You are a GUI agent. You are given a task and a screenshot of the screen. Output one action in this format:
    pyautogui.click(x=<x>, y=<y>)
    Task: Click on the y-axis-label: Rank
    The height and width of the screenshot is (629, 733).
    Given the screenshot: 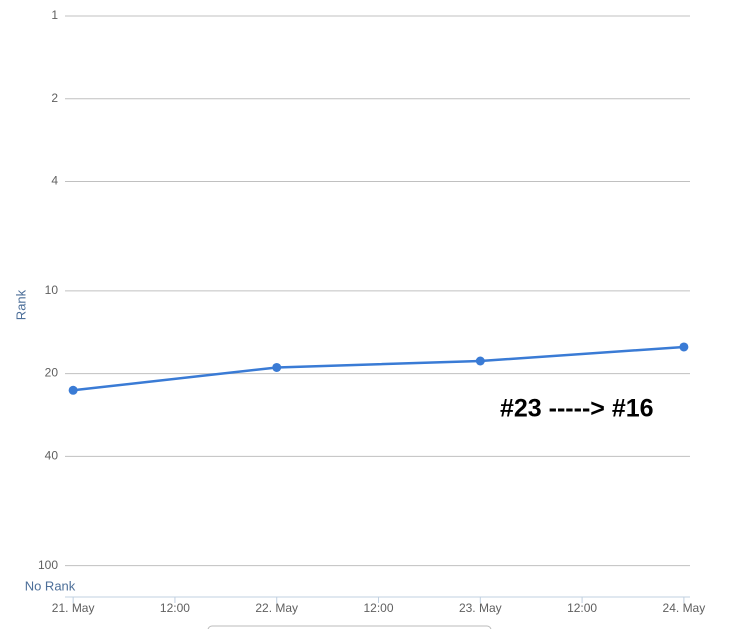 What is the action you would take?
    pyautogui.click(x=20, y=304)
    